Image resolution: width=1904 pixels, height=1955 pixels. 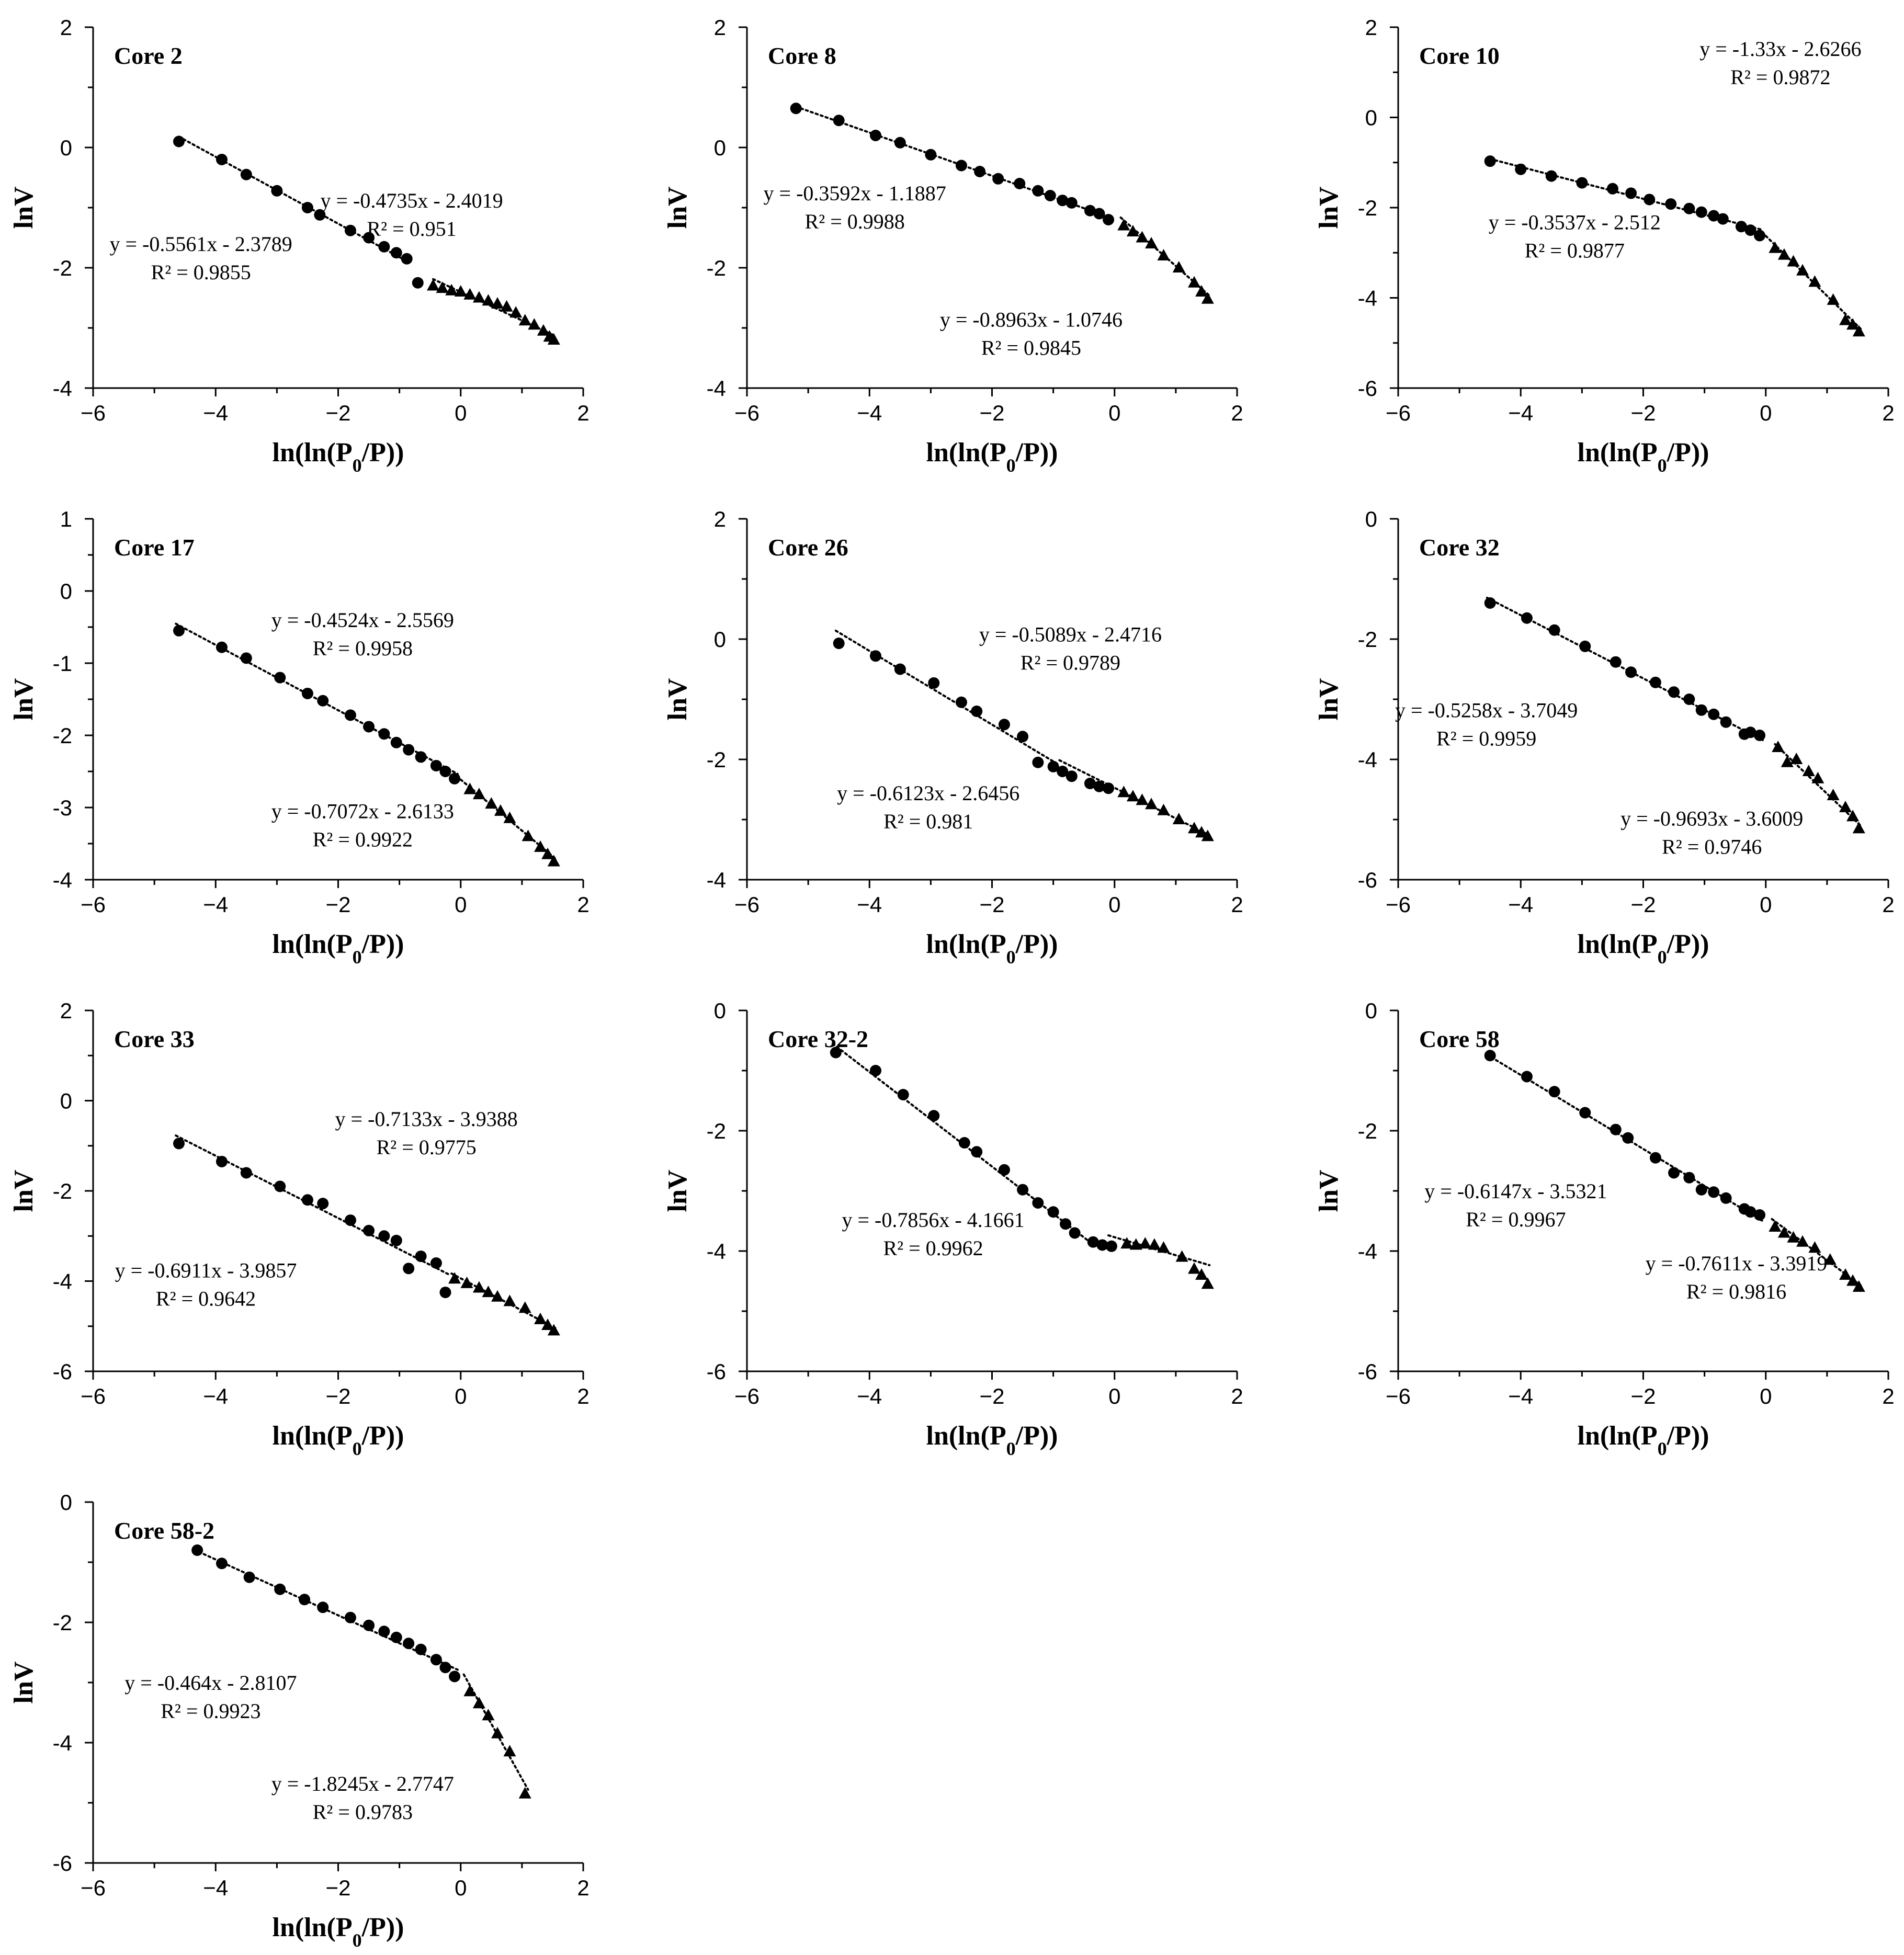 I want to click on y-tick-label: -4, so click(x=62, y=1743).